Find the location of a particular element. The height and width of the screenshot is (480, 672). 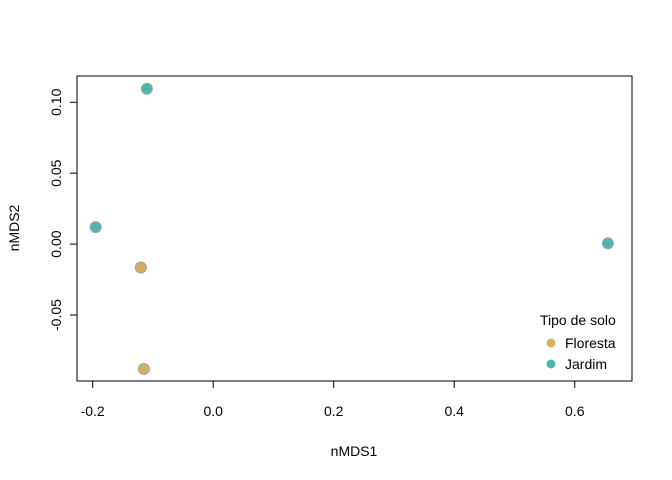

x-tick-label: 0.0 is located at coordinates (213, 411).